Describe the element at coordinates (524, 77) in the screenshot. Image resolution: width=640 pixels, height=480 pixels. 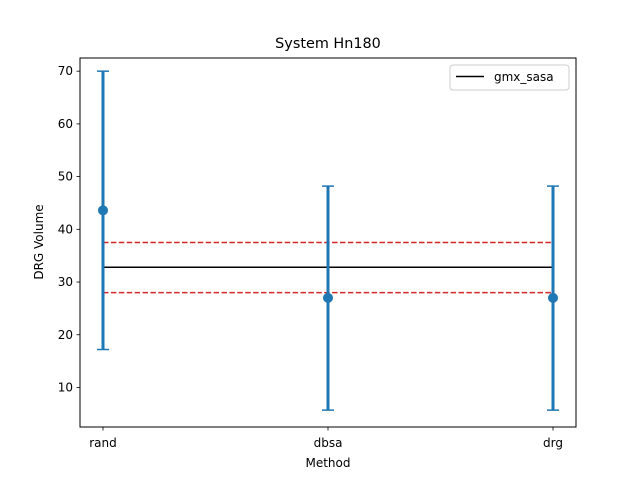
I see `legend-entry-gmx-sasa: gmx_sasa` at that location.